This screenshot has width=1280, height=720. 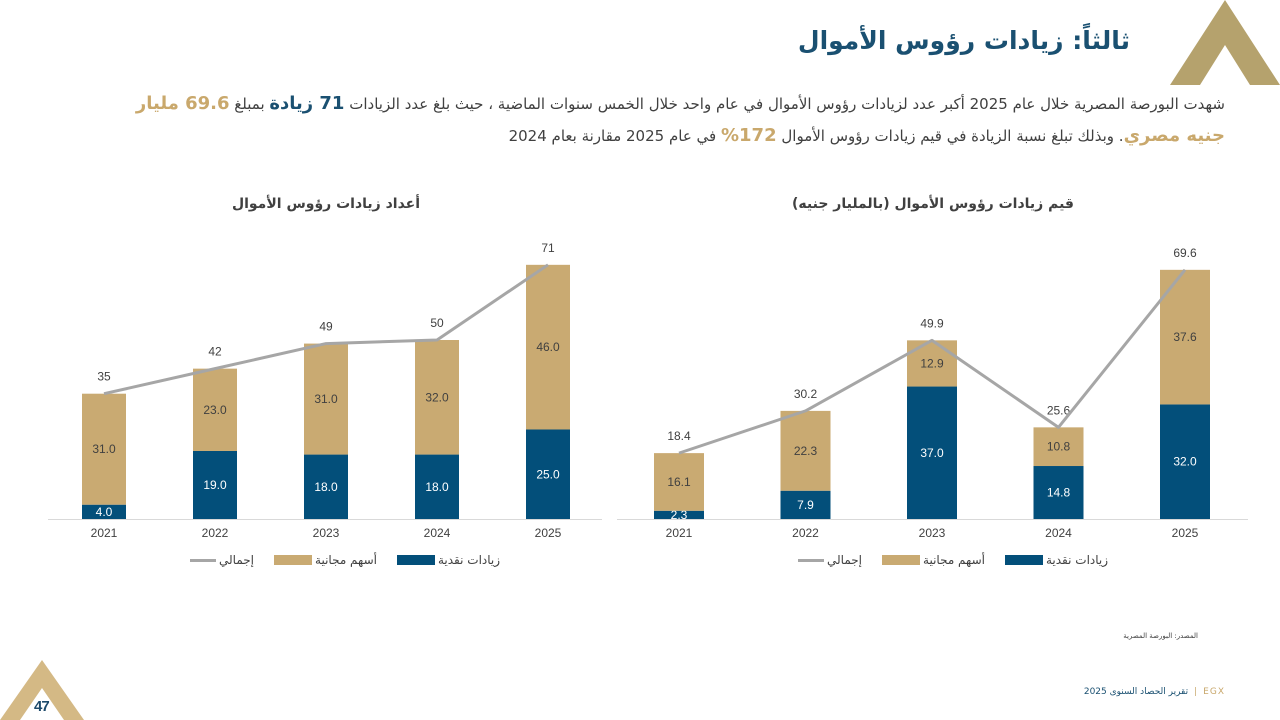 I want to click on bar-value-label: 14.8, so click(x=1059, y=493).